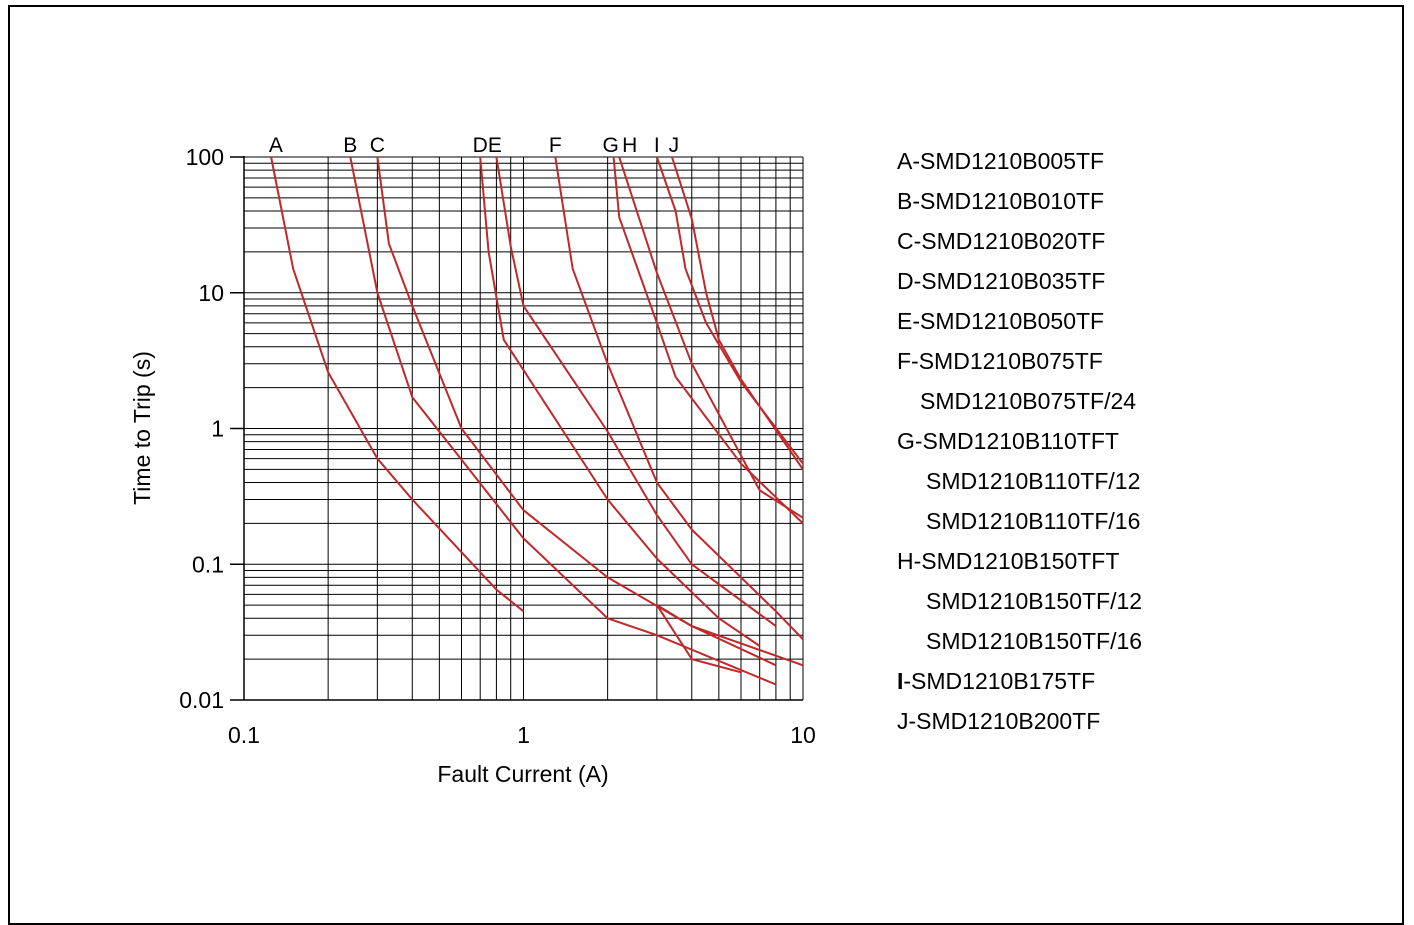 Image resolution: width=1414 pixels, height=925 pixels. Describe the element at coordinates (737, 313) in the screenshot. I see `series-line-j` at that location.